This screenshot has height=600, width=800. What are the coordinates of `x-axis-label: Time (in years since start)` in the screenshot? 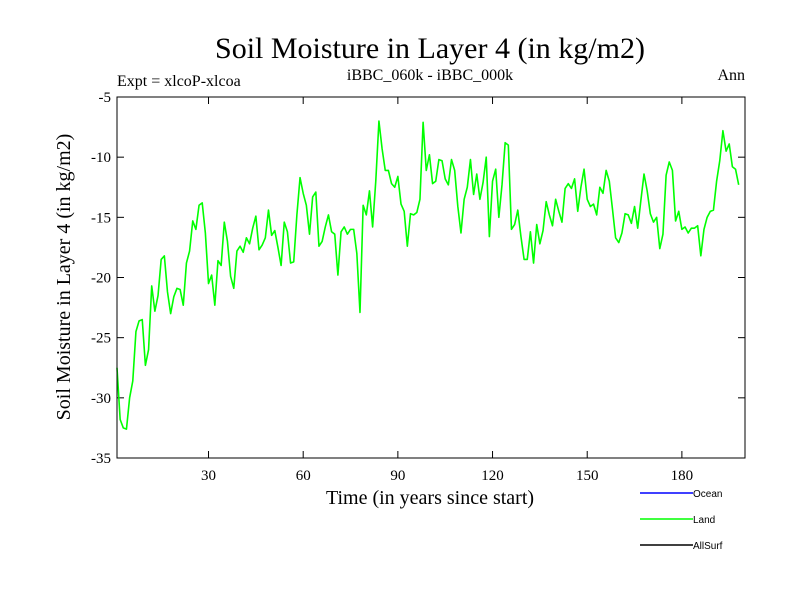 It's located at (430, 498).